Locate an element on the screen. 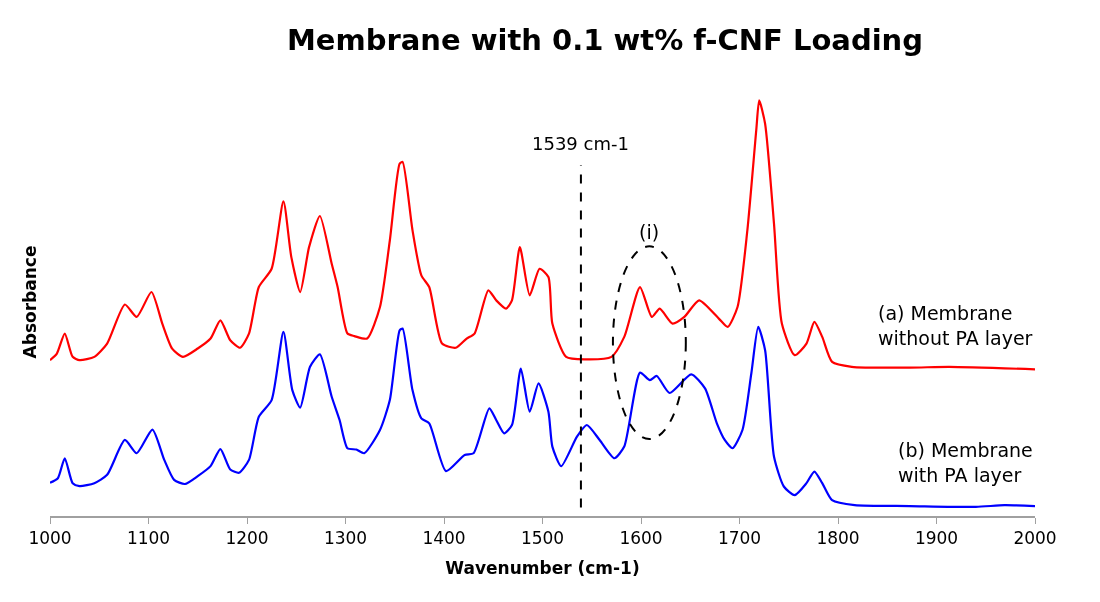  x-tick-label: 1200 is located at coordinates (247, 538).